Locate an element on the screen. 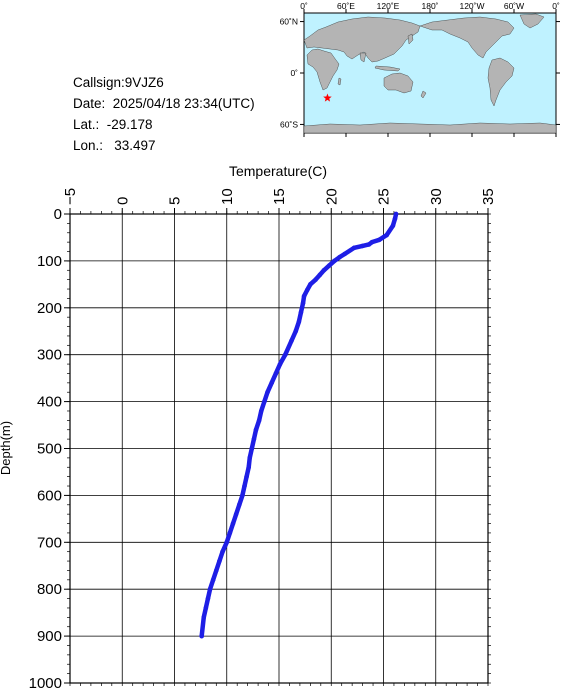 The width and height of the screenshot is (564, 690). y-tick-label: 200 is located at coordinates (49, 308).